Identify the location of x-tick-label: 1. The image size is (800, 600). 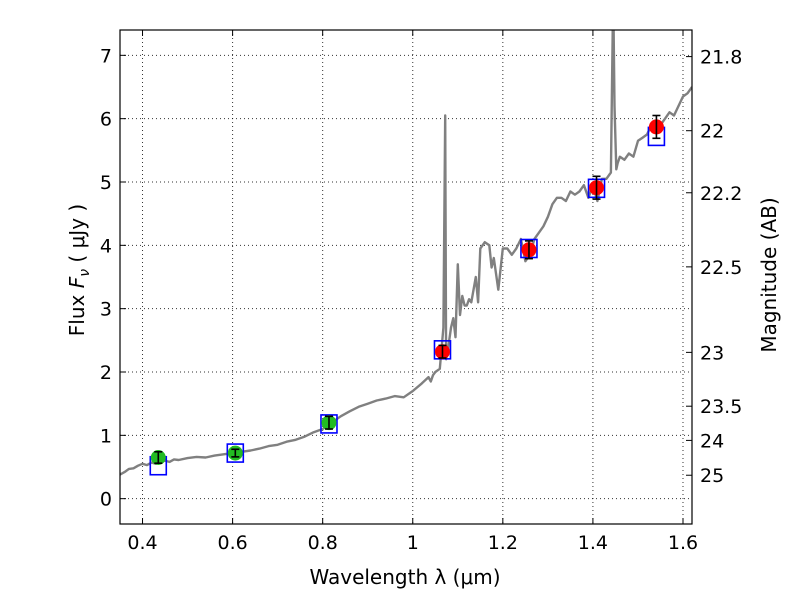
(413, 543).